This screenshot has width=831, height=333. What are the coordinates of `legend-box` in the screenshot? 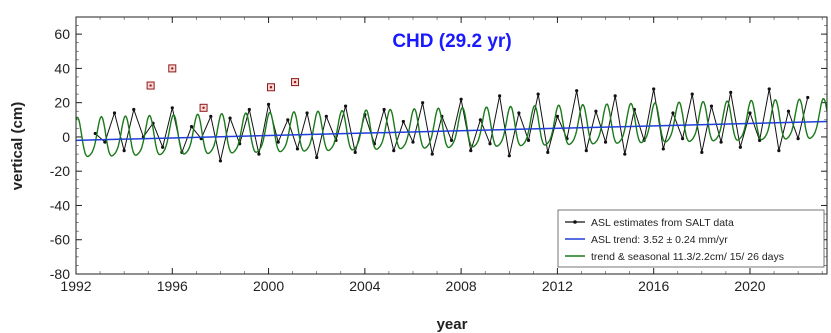 It's located at (691, 238).